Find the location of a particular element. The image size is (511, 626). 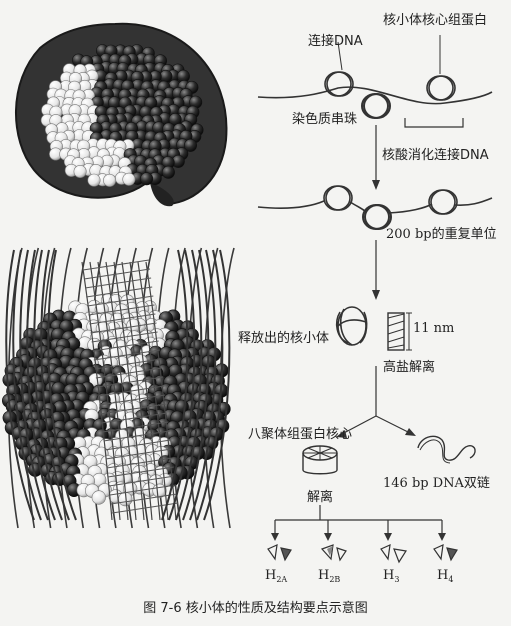

label-released-nucleosome: 释放出的核小体 is located at coordinates (284, 338).